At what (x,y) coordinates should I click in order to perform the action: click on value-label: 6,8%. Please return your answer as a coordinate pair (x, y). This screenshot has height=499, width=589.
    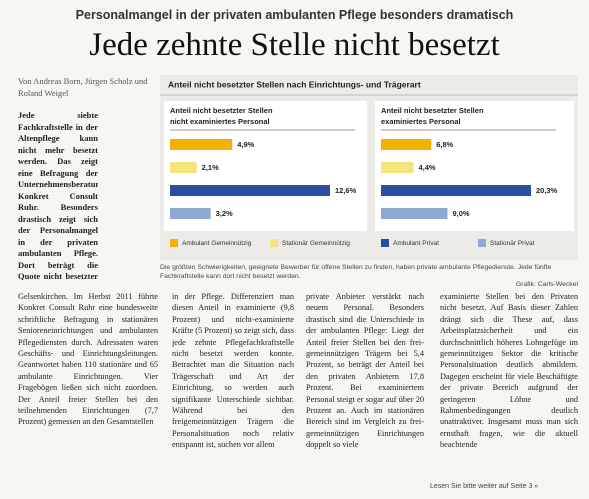
    Looking at the image, I should click on (444, 144).